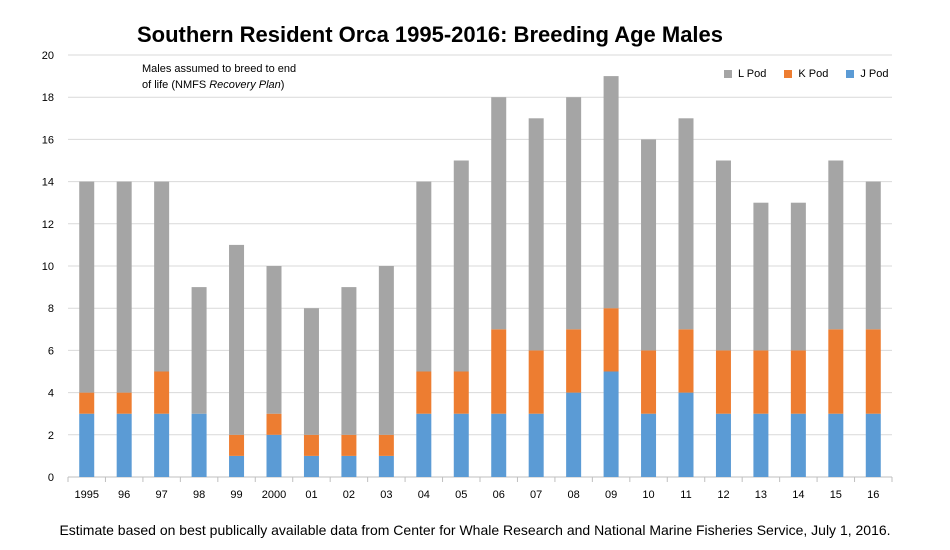 Image resolution: width=950 pixels, height=550 pixels. I want to click on x-tick-label: 11, so click(685, 495).